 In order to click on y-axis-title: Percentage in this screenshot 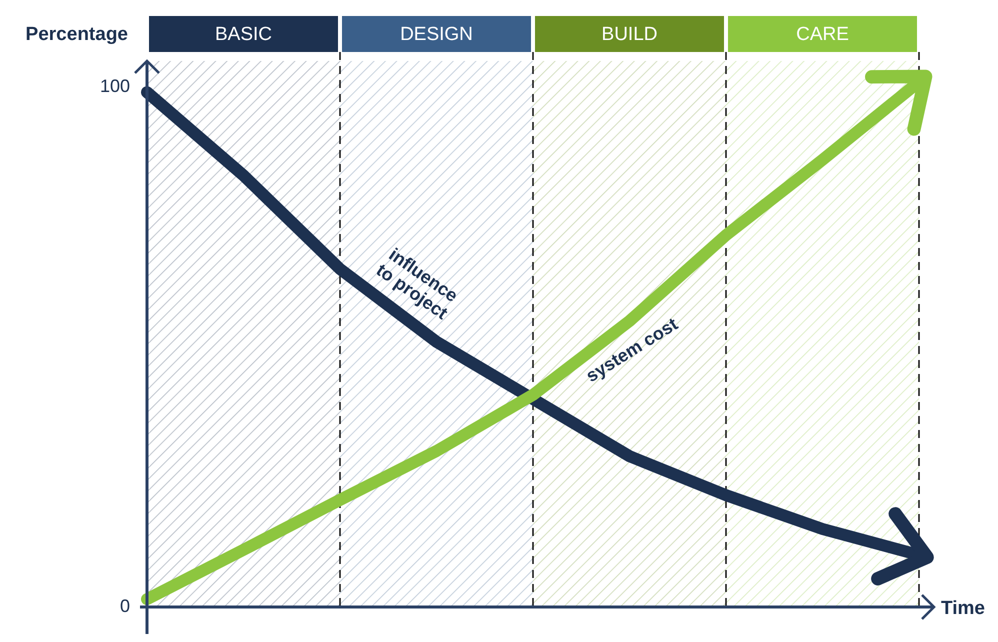, I will do `click(77, 34)`.